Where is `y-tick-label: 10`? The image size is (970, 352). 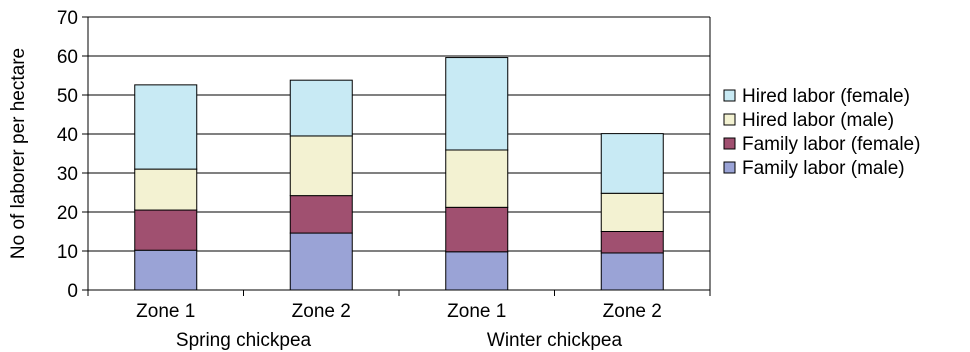
y-tick-label: 10 is located at coordinates (67, 252).